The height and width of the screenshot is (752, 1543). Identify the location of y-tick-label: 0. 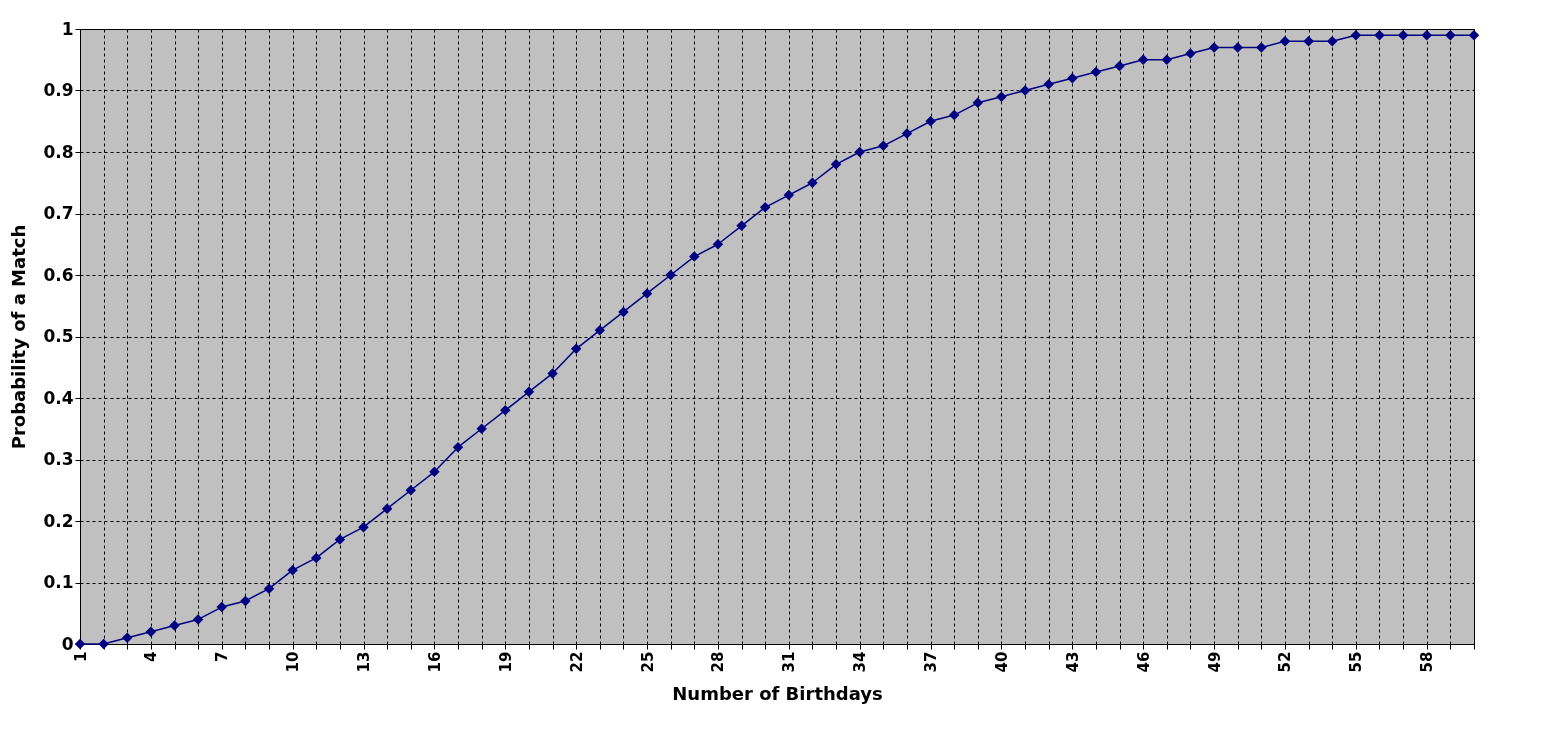
(67, 643).